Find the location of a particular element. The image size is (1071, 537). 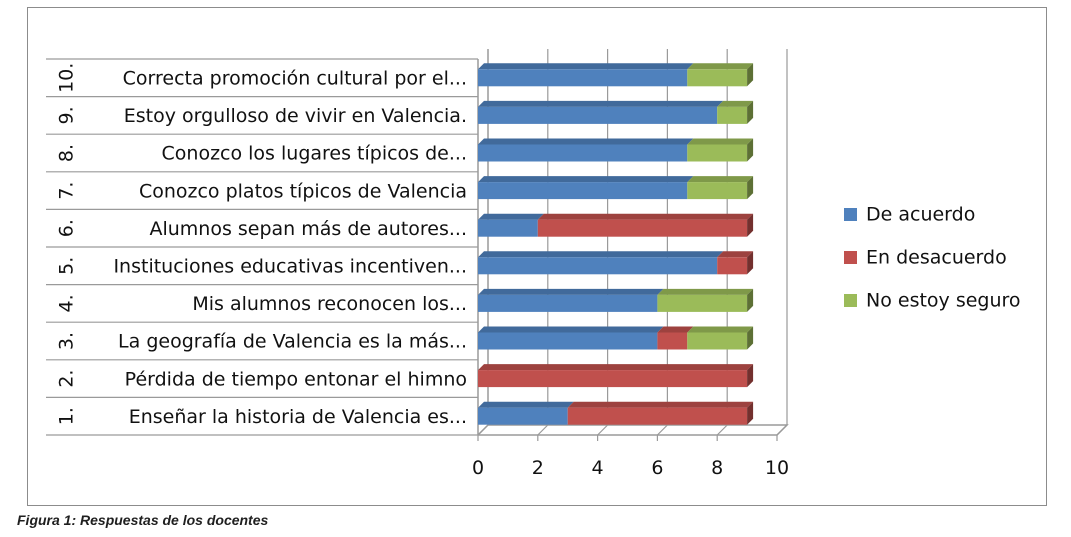

category-label: Pérdida de tiempo entonar el himno is located at coordinates (296, 379).